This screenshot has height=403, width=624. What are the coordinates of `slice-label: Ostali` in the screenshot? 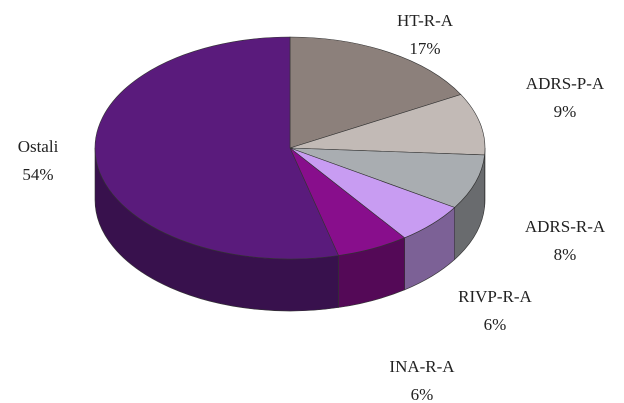 It's located at (38, 146).